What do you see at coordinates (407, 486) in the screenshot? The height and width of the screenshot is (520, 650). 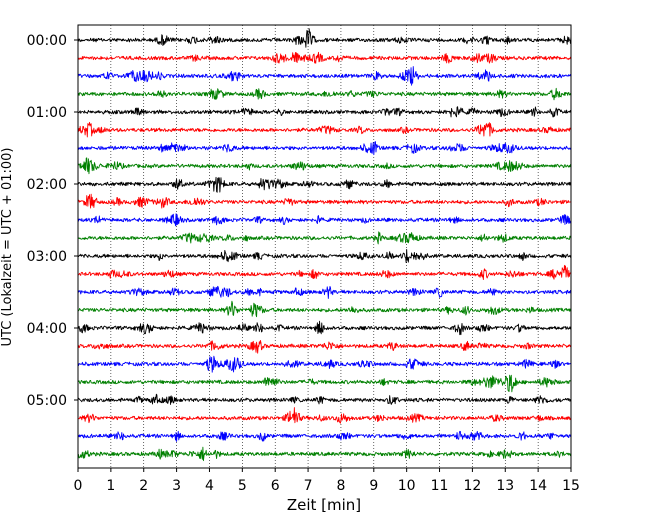 I see `x-tick-label: 10` at bounding box center [407, 486].